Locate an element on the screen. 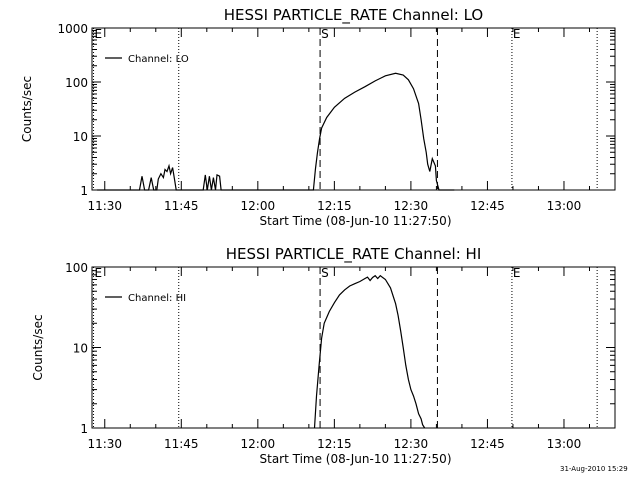  timestamp-label: 31-Aug-2010 15:29 is located at coordinates (594, 469).